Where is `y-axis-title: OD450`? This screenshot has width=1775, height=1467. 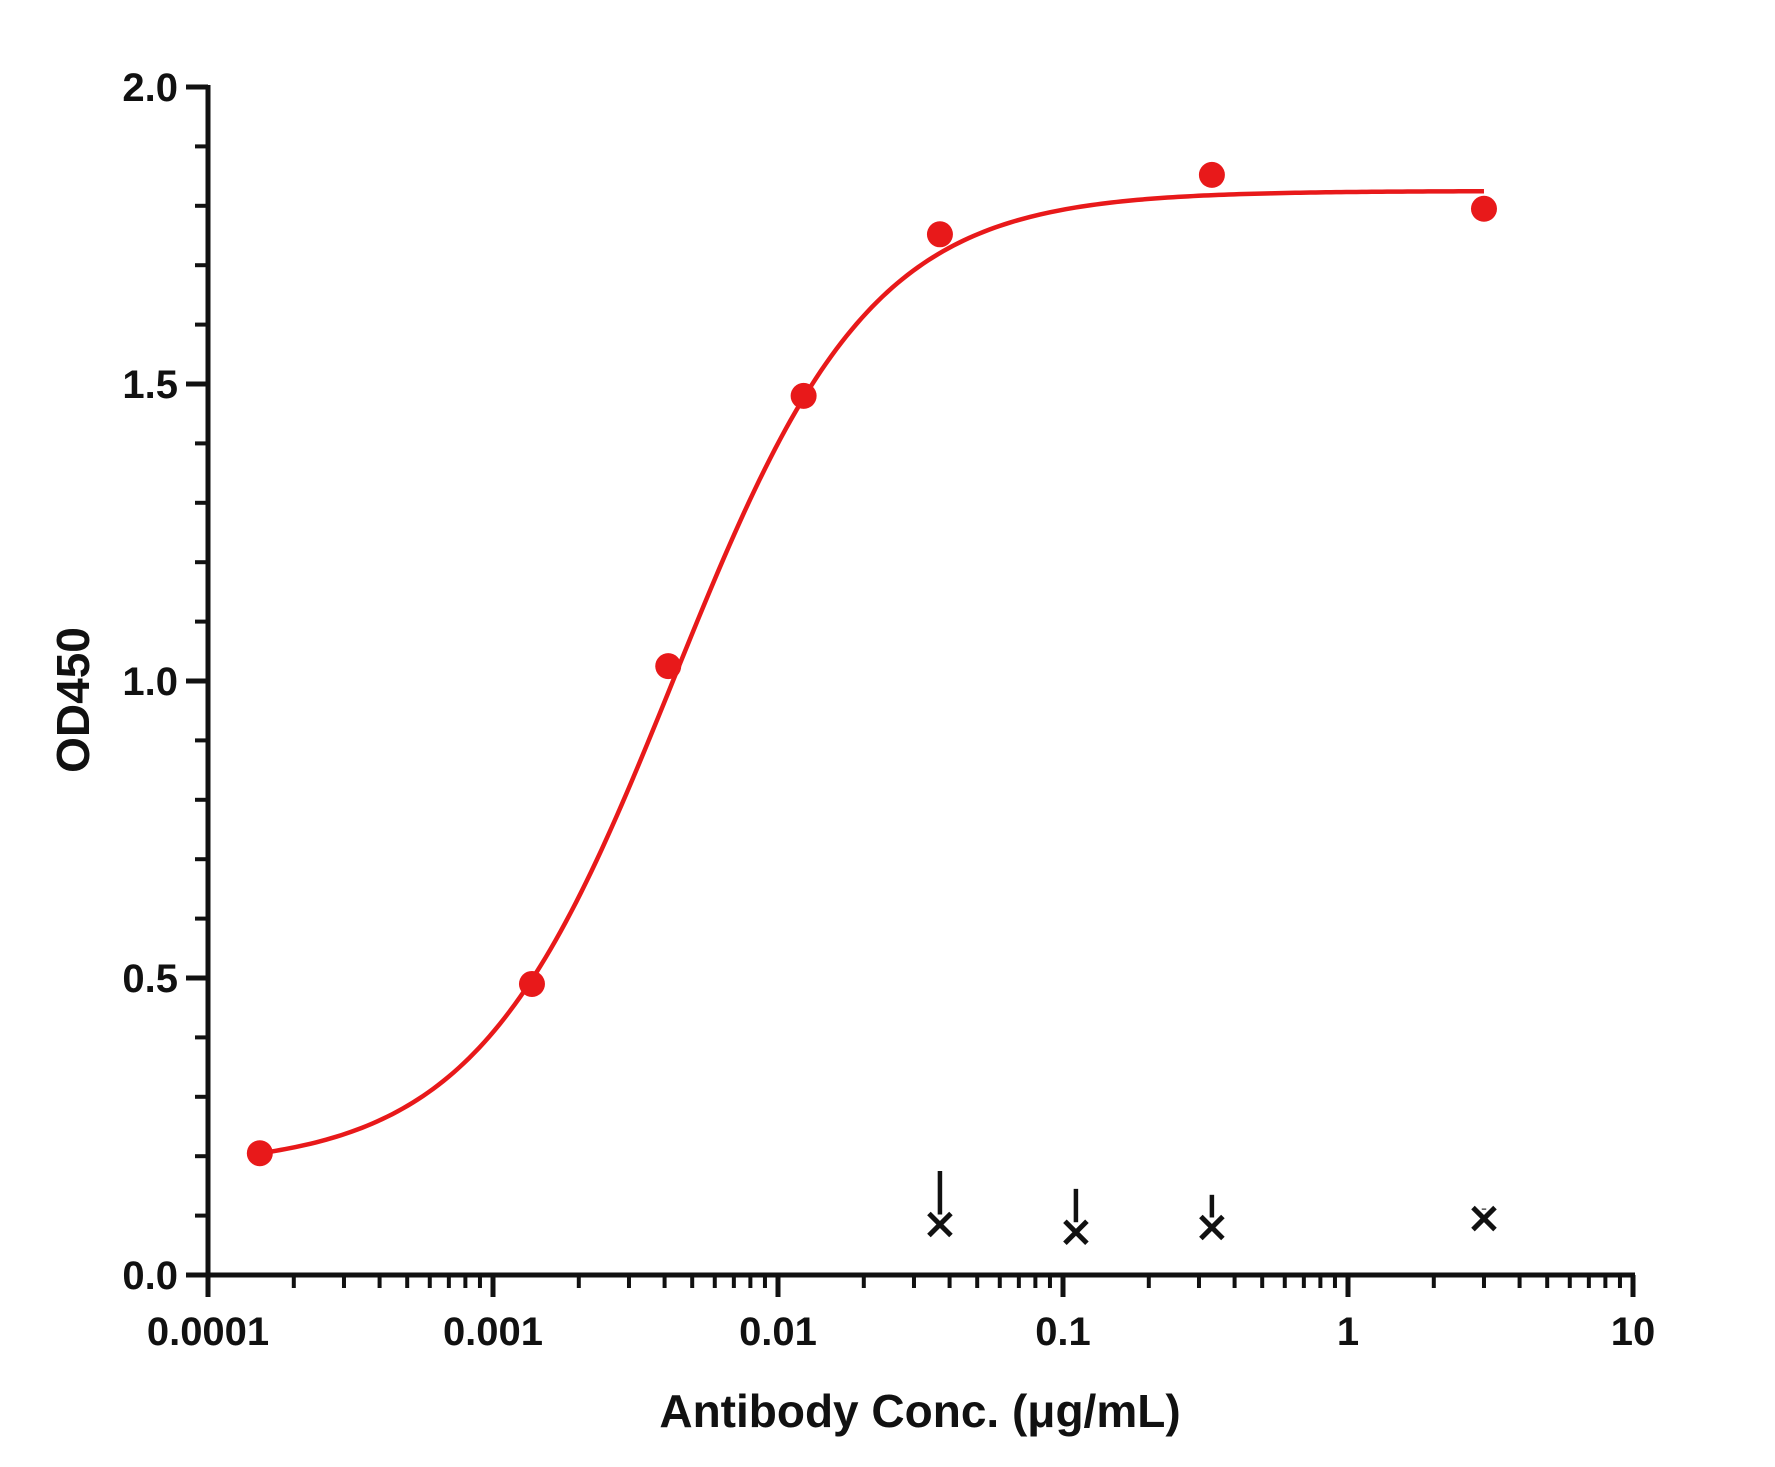 y-axis-title: OD450 is located at coordinates (73, 700).